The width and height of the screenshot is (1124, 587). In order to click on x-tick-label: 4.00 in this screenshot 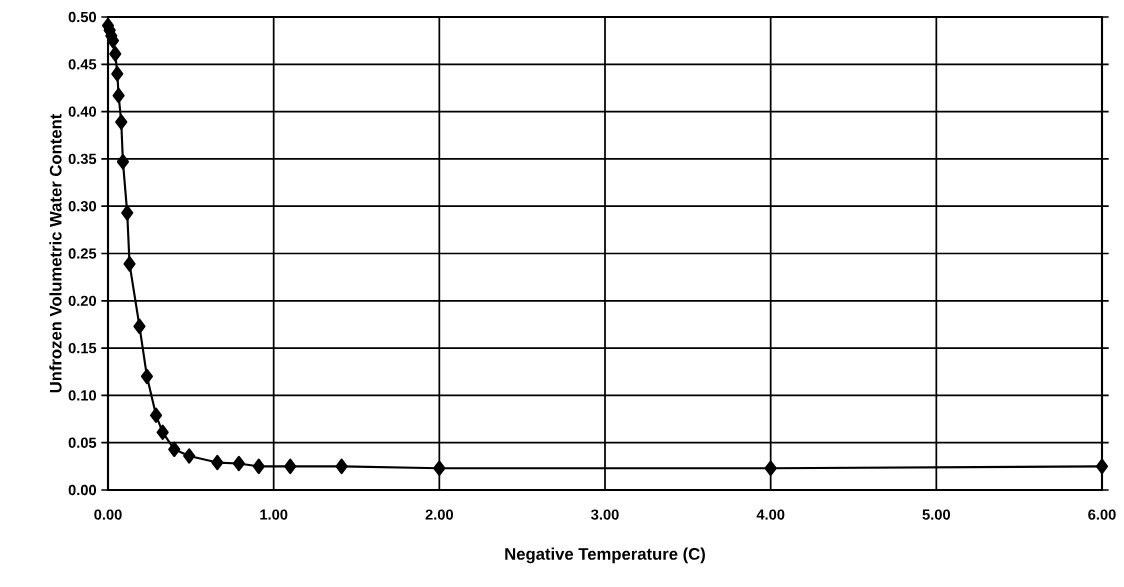, I will do `click(770, 514)`.